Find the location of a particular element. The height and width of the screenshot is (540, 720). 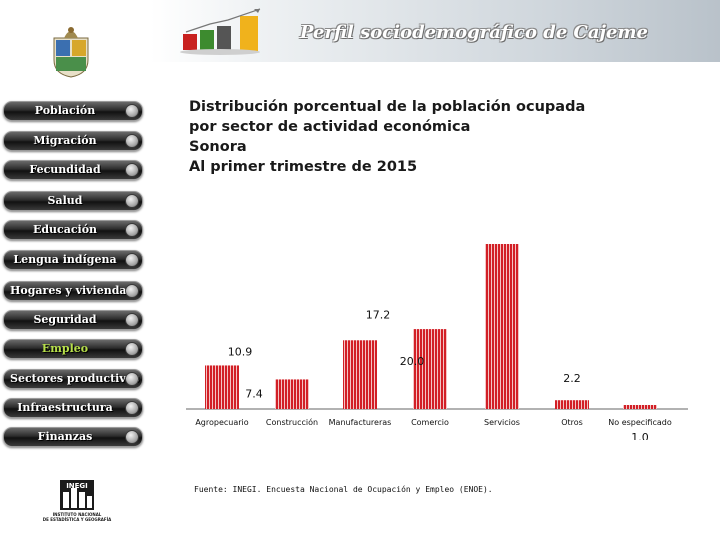

x-tick-label: Construcción is located at coordinates (292, 422).